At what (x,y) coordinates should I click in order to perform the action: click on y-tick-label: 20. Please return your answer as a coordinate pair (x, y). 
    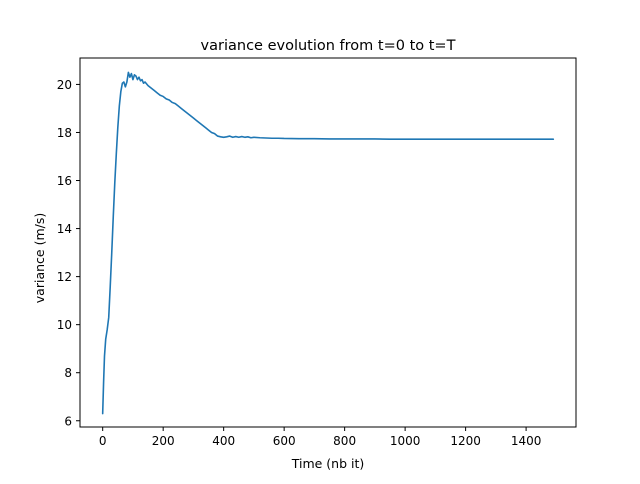
    Looking at the image, I should click on (64, 85).